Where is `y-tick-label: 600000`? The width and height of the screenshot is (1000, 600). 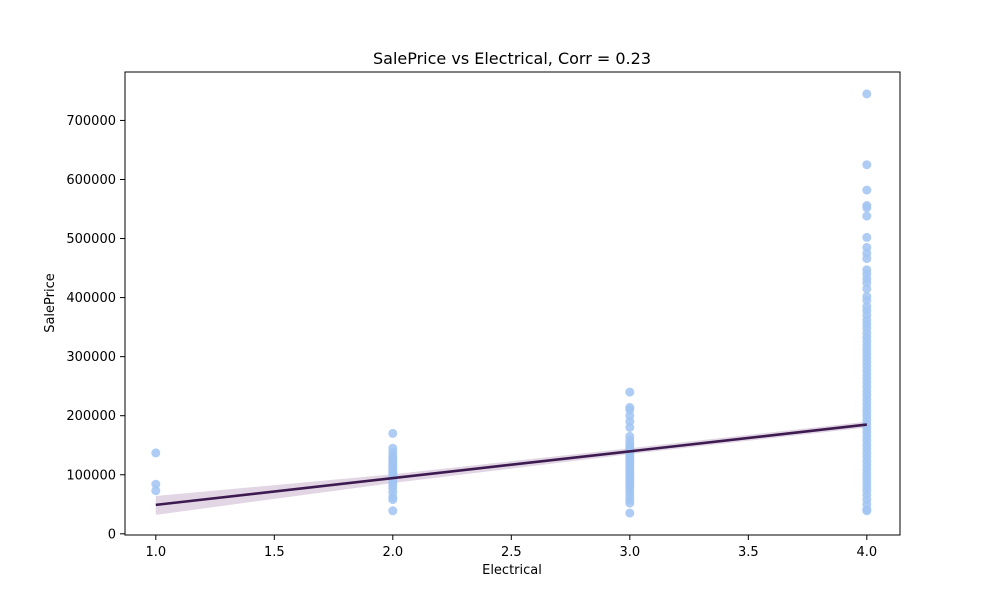 y-tick-label: 600000 is located at coordinates (91, 180).